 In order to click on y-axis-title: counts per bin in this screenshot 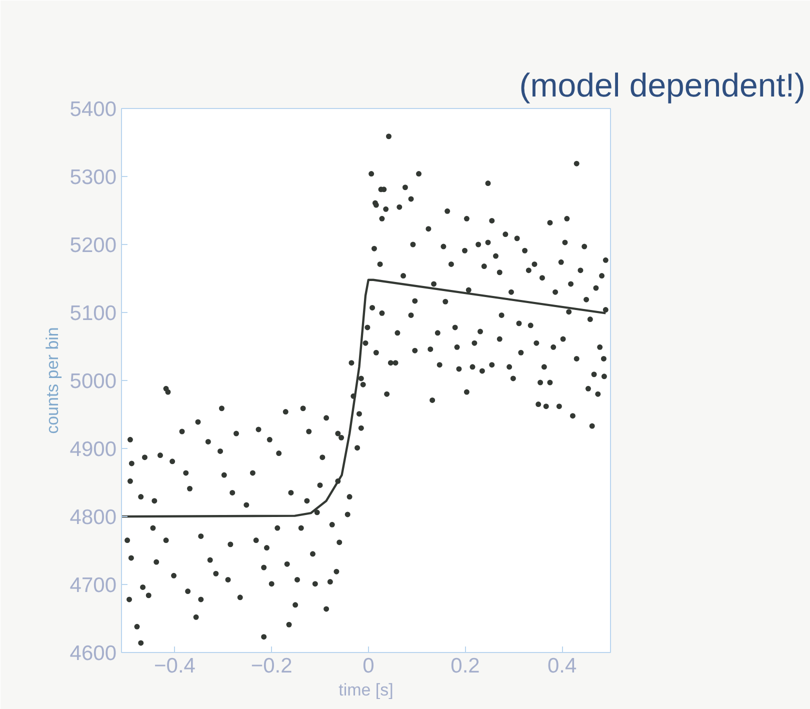, I will do `click(52, 380)`.